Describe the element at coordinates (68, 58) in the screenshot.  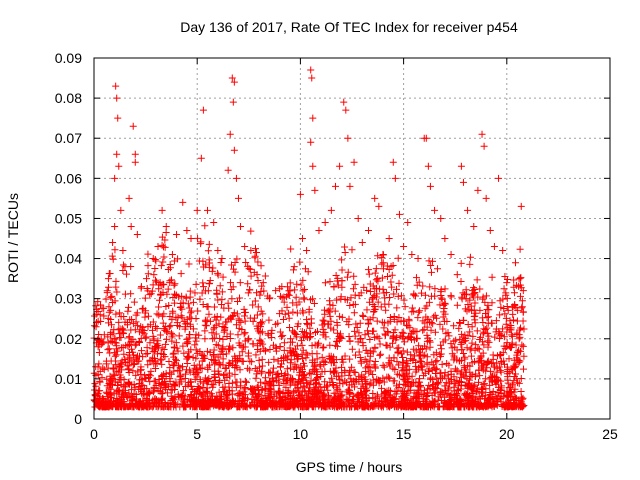
I see `y-tick-label: 0.09` at that location.